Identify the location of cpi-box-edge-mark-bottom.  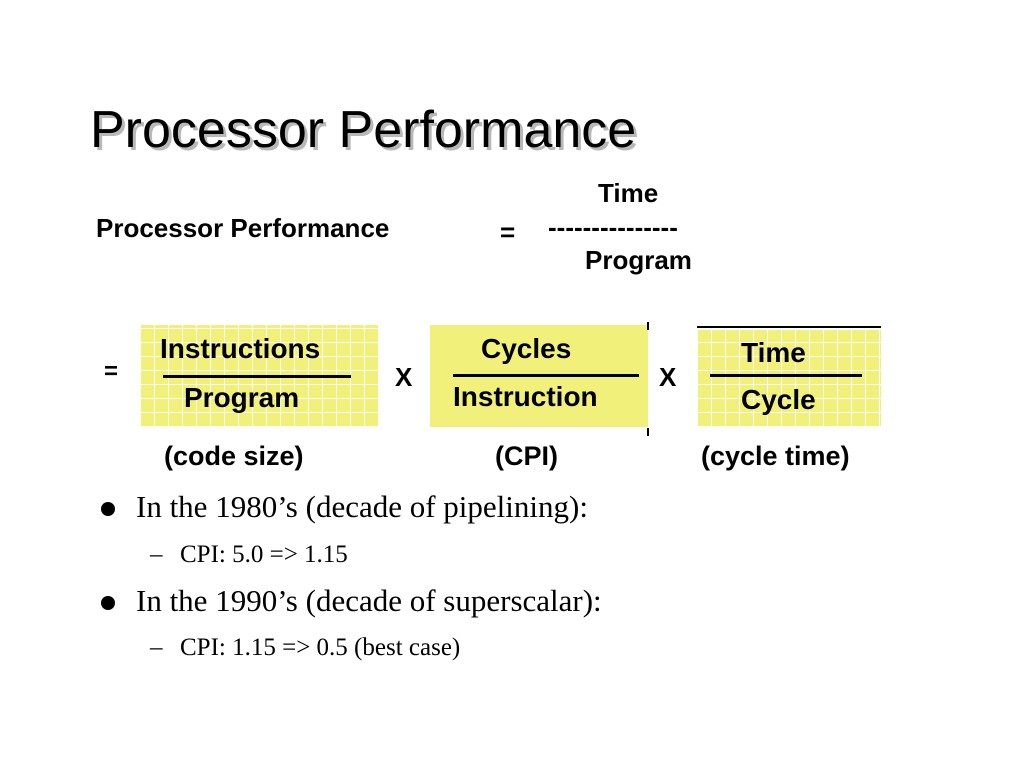
(648, 432).